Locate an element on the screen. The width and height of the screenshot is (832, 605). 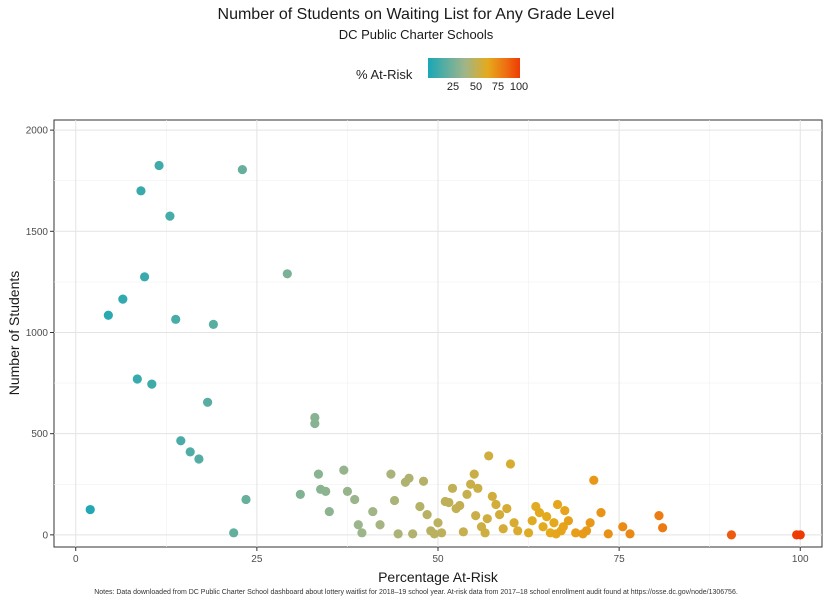
y-tick-label: 1500 is located at coordinates (37, 232).